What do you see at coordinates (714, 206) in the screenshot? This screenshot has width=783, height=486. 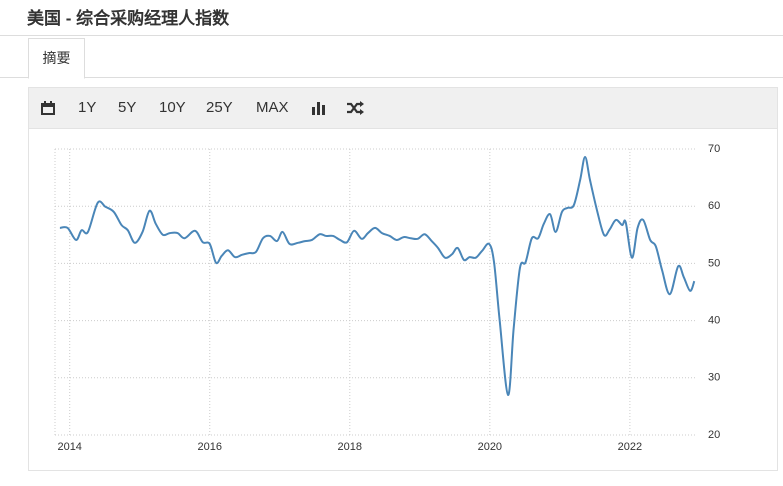 I see `y-tick-label: 60` at bounding box center [714, 206].